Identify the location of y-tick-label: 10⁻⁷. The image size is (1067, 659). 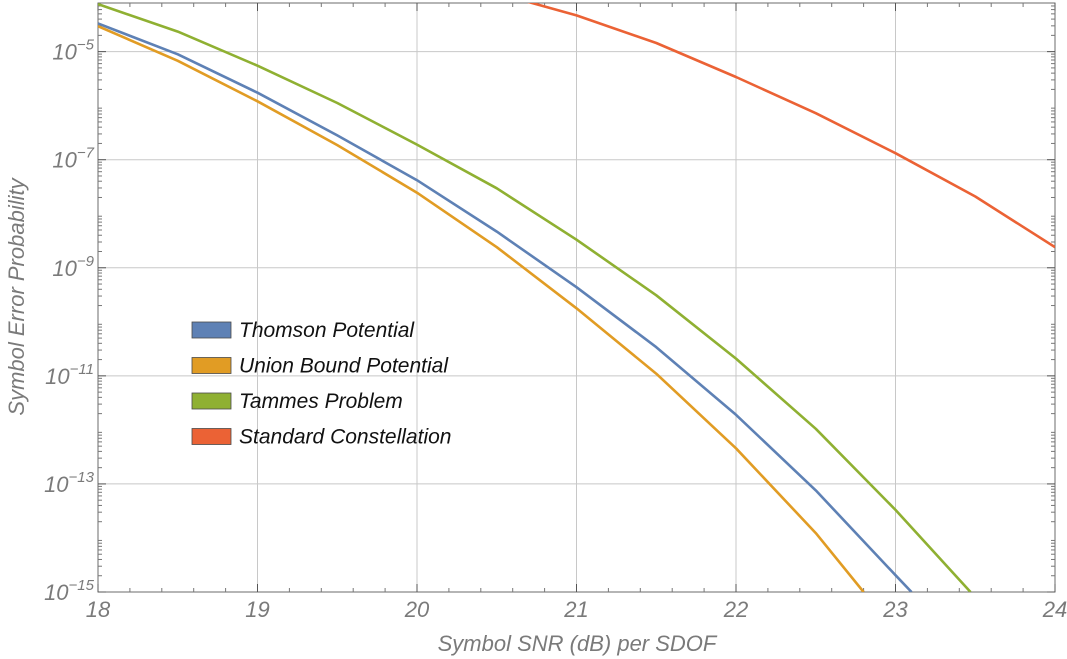
(73, 159).